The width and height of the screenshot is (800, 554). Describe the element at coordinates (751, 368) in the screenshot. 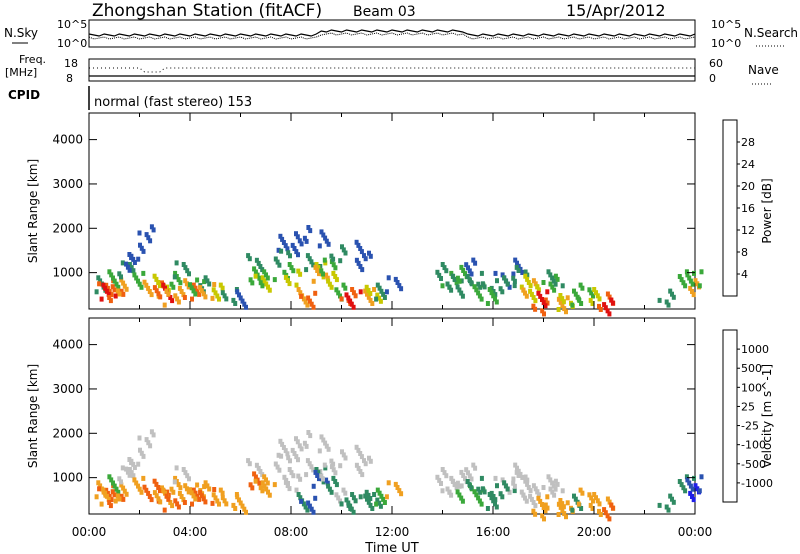

I see `velocity-colorbar-tick-label: 500` at that location.